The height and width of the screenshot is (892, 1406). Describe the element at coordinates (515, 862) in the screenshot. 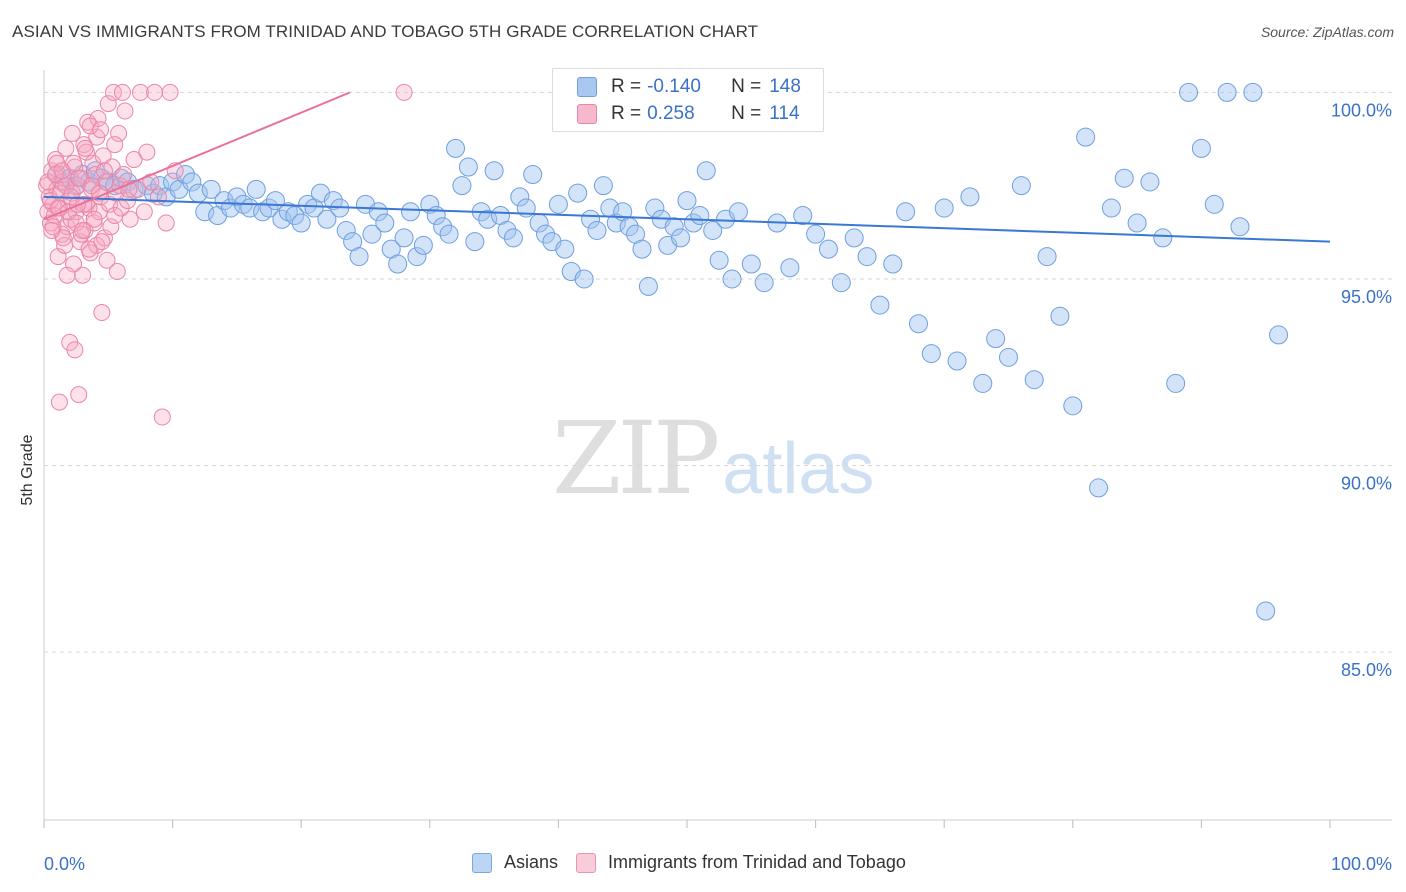

I see `series-legend-asians: Asians` at that location.